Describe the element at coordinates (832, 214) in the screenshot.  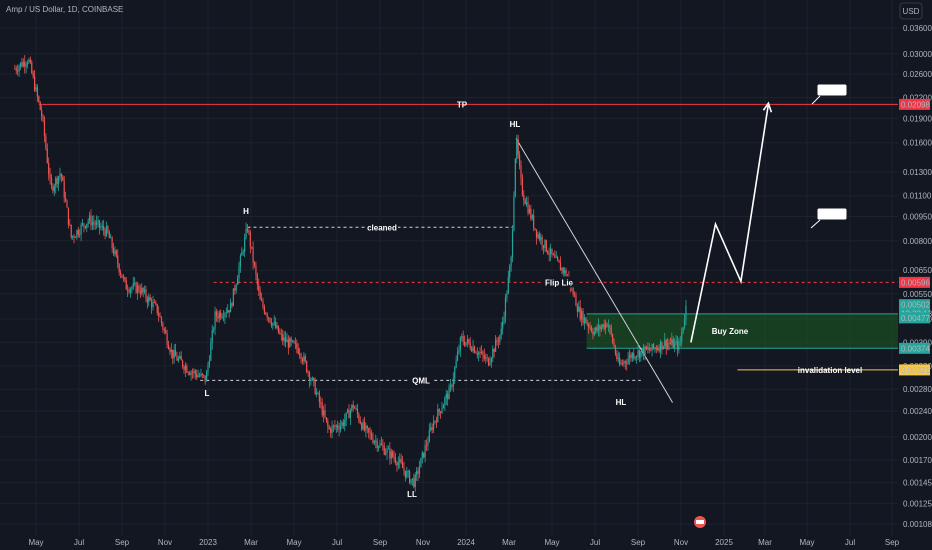
I see `target-callout-2: 0.00867` at that location.